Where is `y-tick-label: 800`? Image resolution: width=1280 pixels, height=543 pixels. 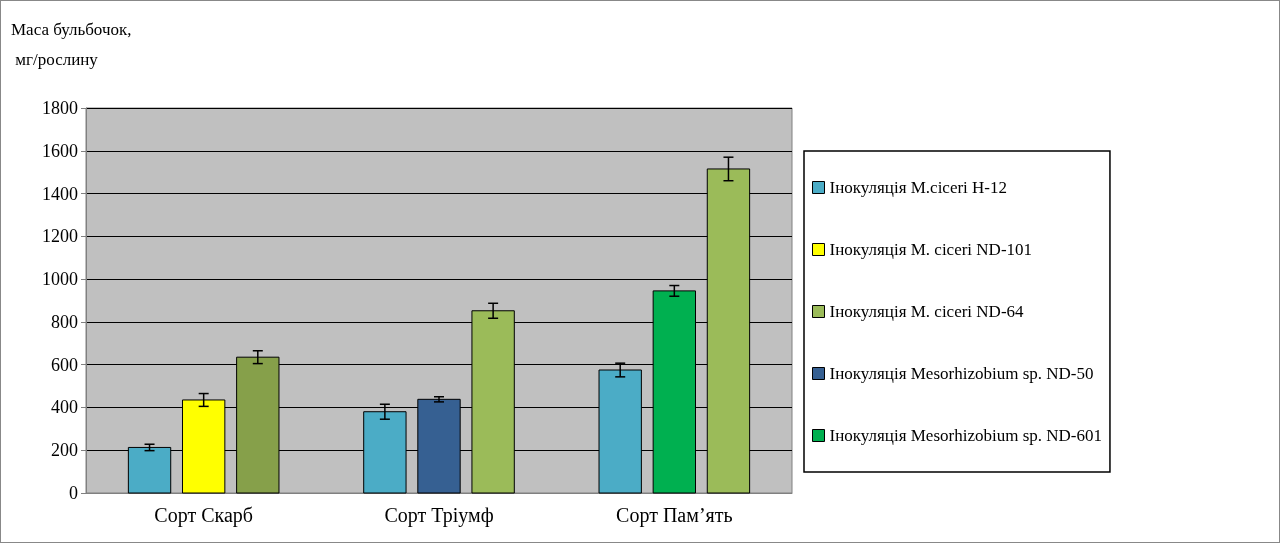
y-tick-label: 800 is located at coordinates (64, 321).